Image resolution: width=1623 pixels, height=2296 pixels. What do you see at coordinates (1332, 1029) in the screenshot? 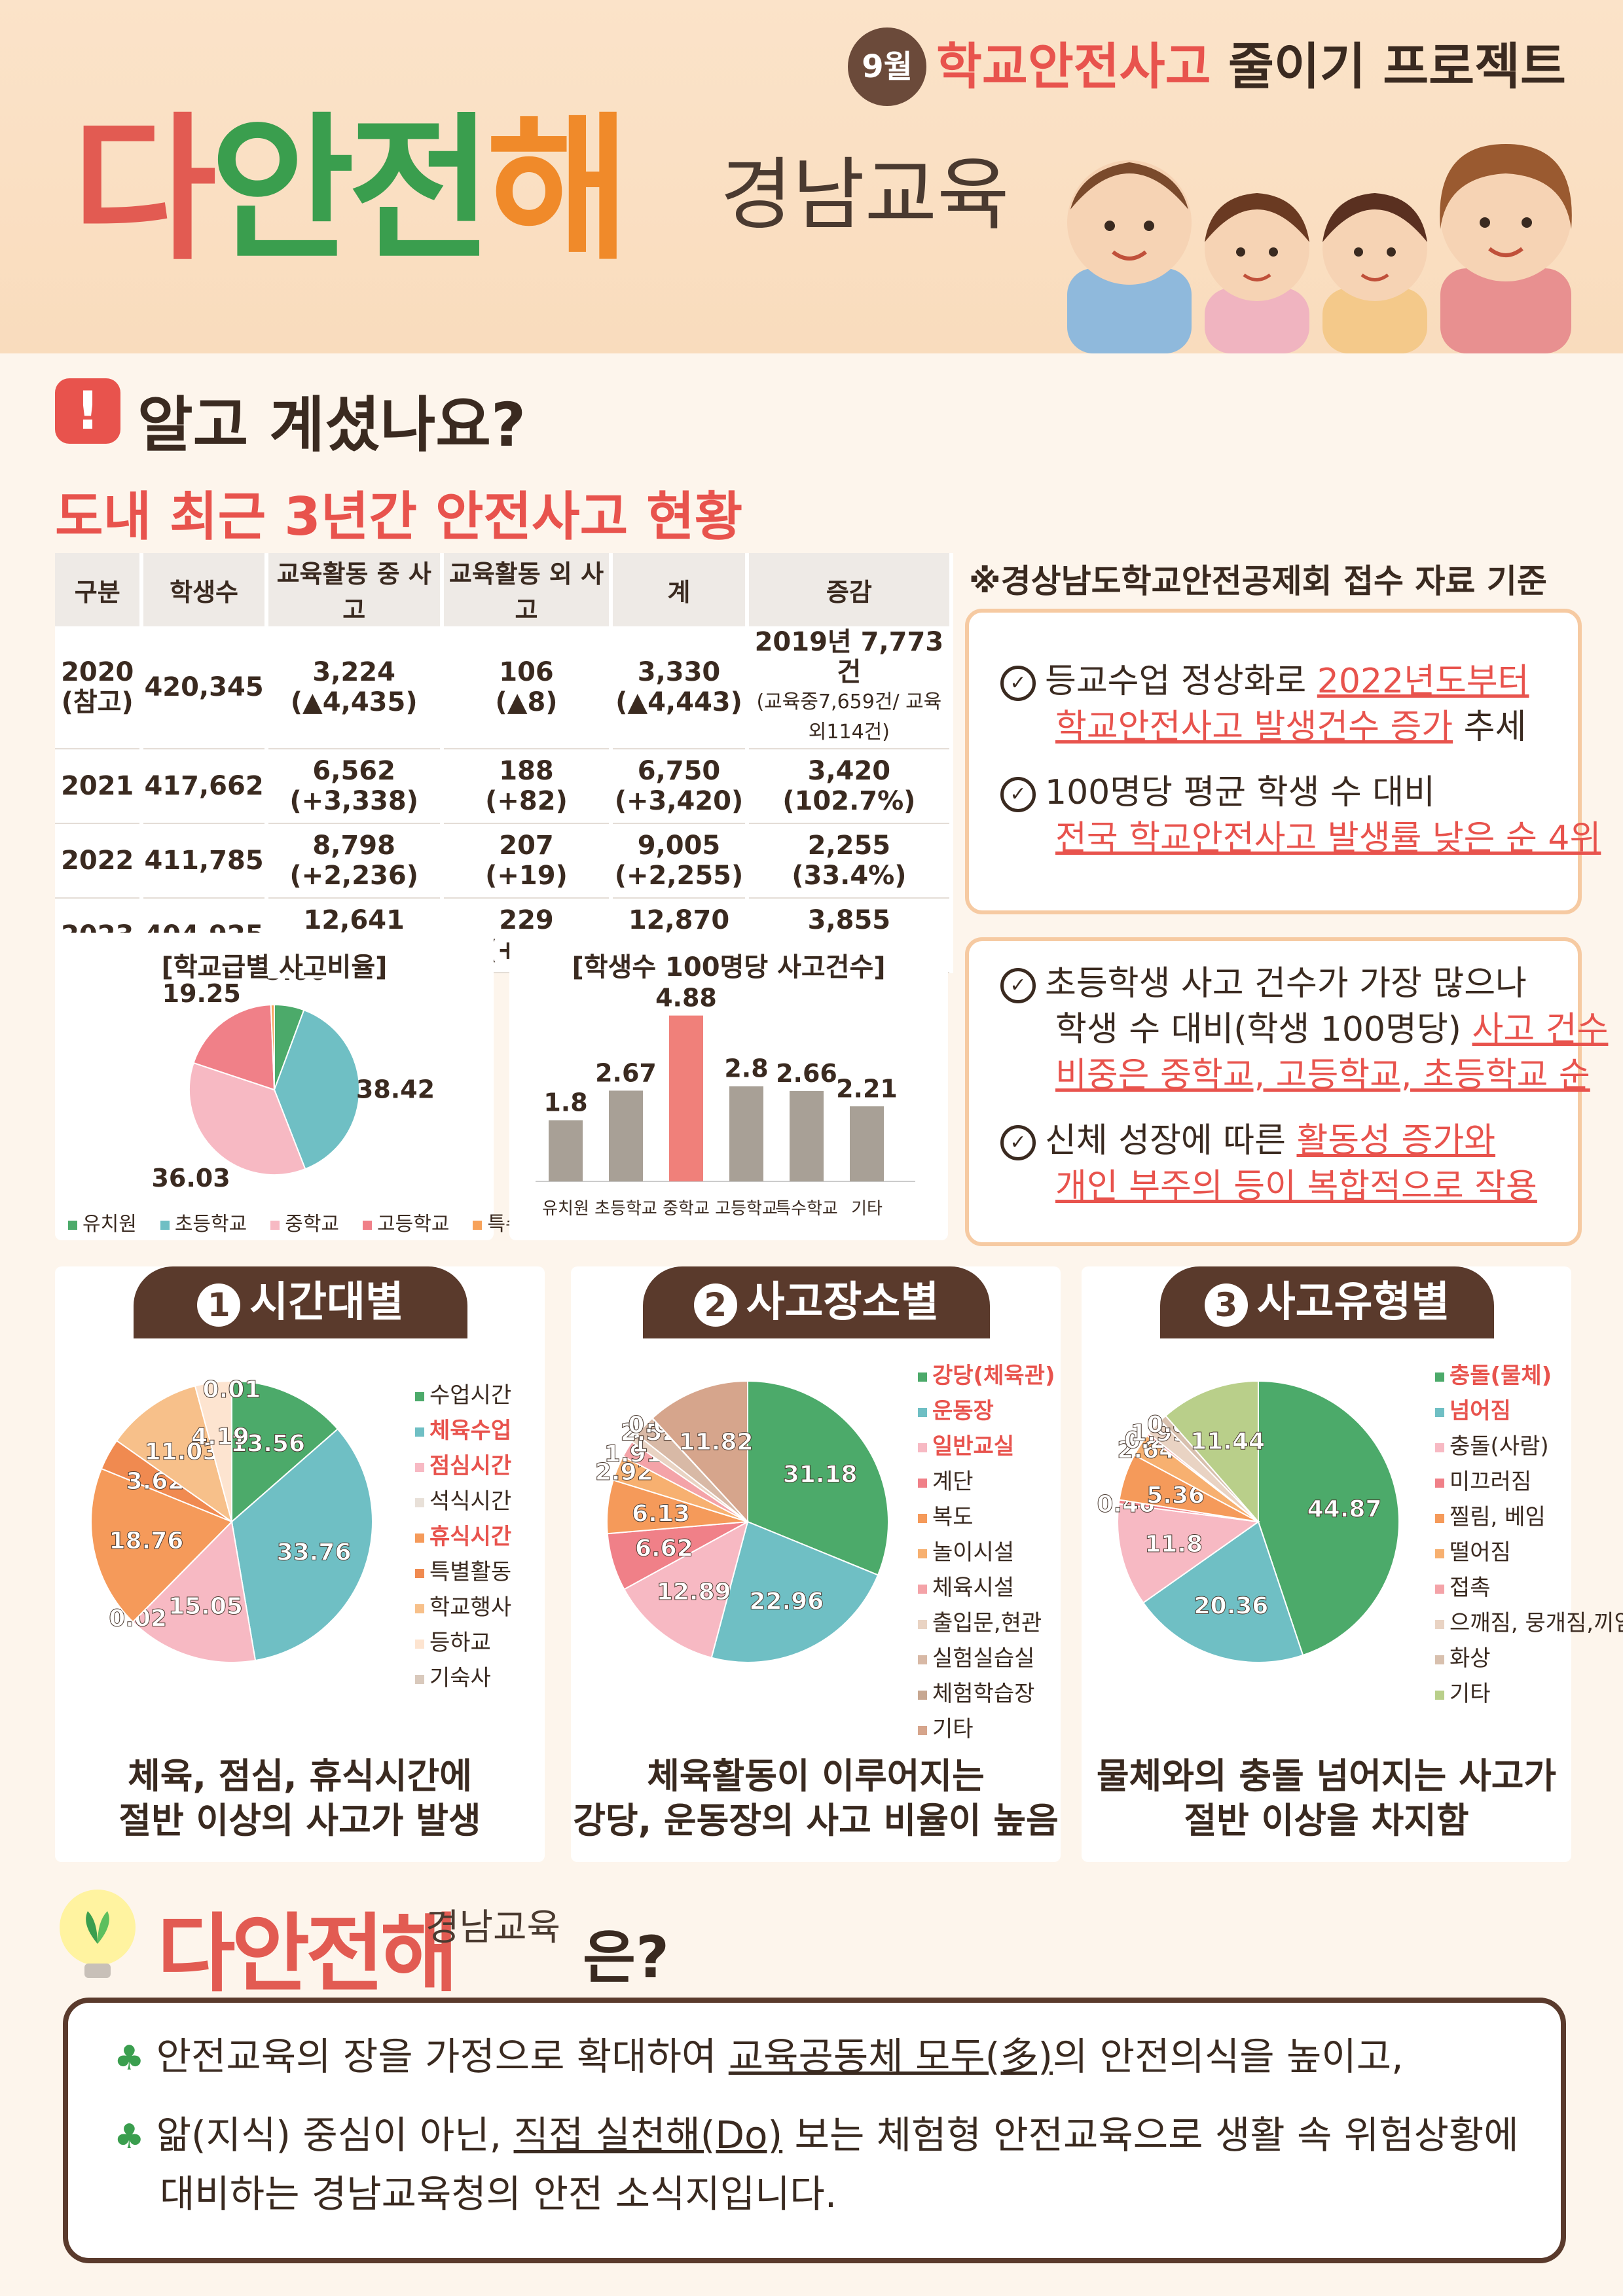
I see `note-line: 학생 수 대비(학생 100명당) 사고 건수` at bounding box center [1332, 1029].